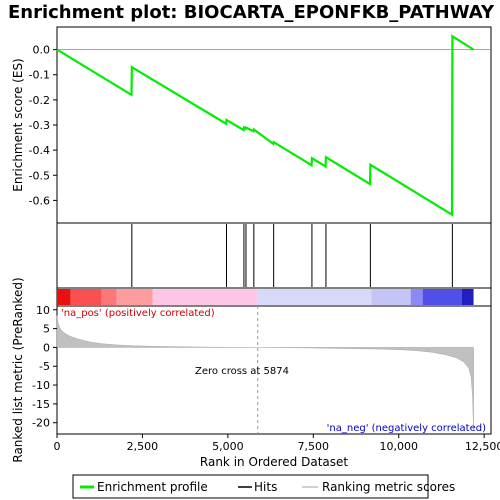 The height and width of the screenshot is (500, 500). What do you see at coordinates (39, 75) in the screenshot?
I see `es-y-tick-label: -0.1` at bounding box center [39, 75].